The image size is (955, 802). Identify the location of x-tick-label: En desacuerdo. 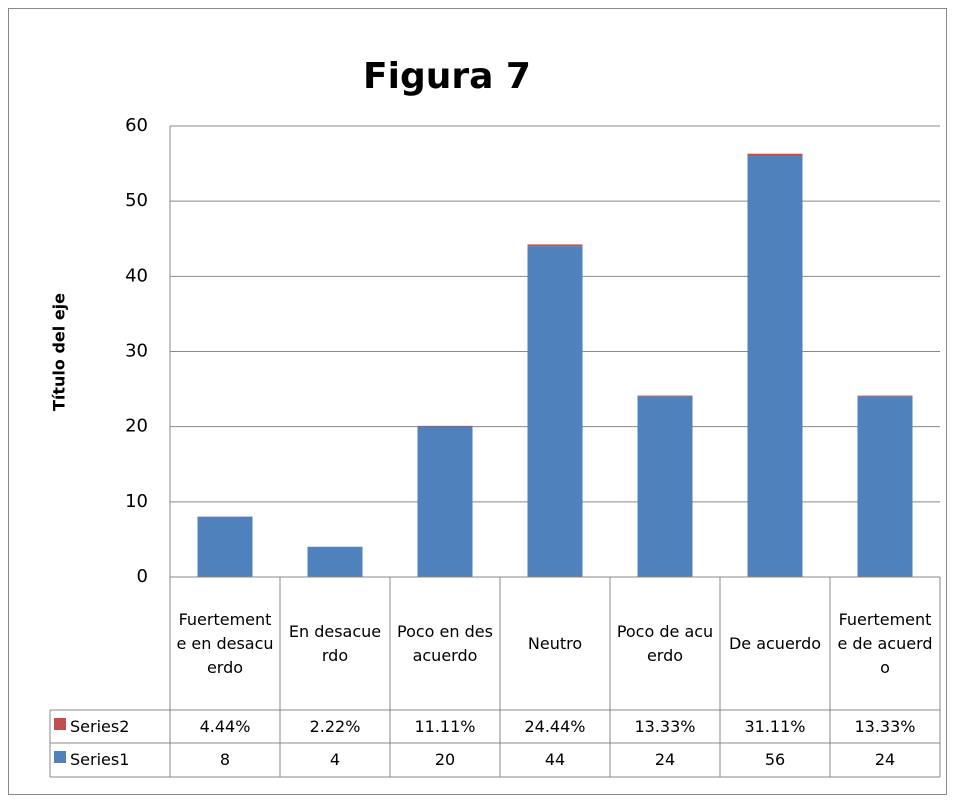
(335, 643).